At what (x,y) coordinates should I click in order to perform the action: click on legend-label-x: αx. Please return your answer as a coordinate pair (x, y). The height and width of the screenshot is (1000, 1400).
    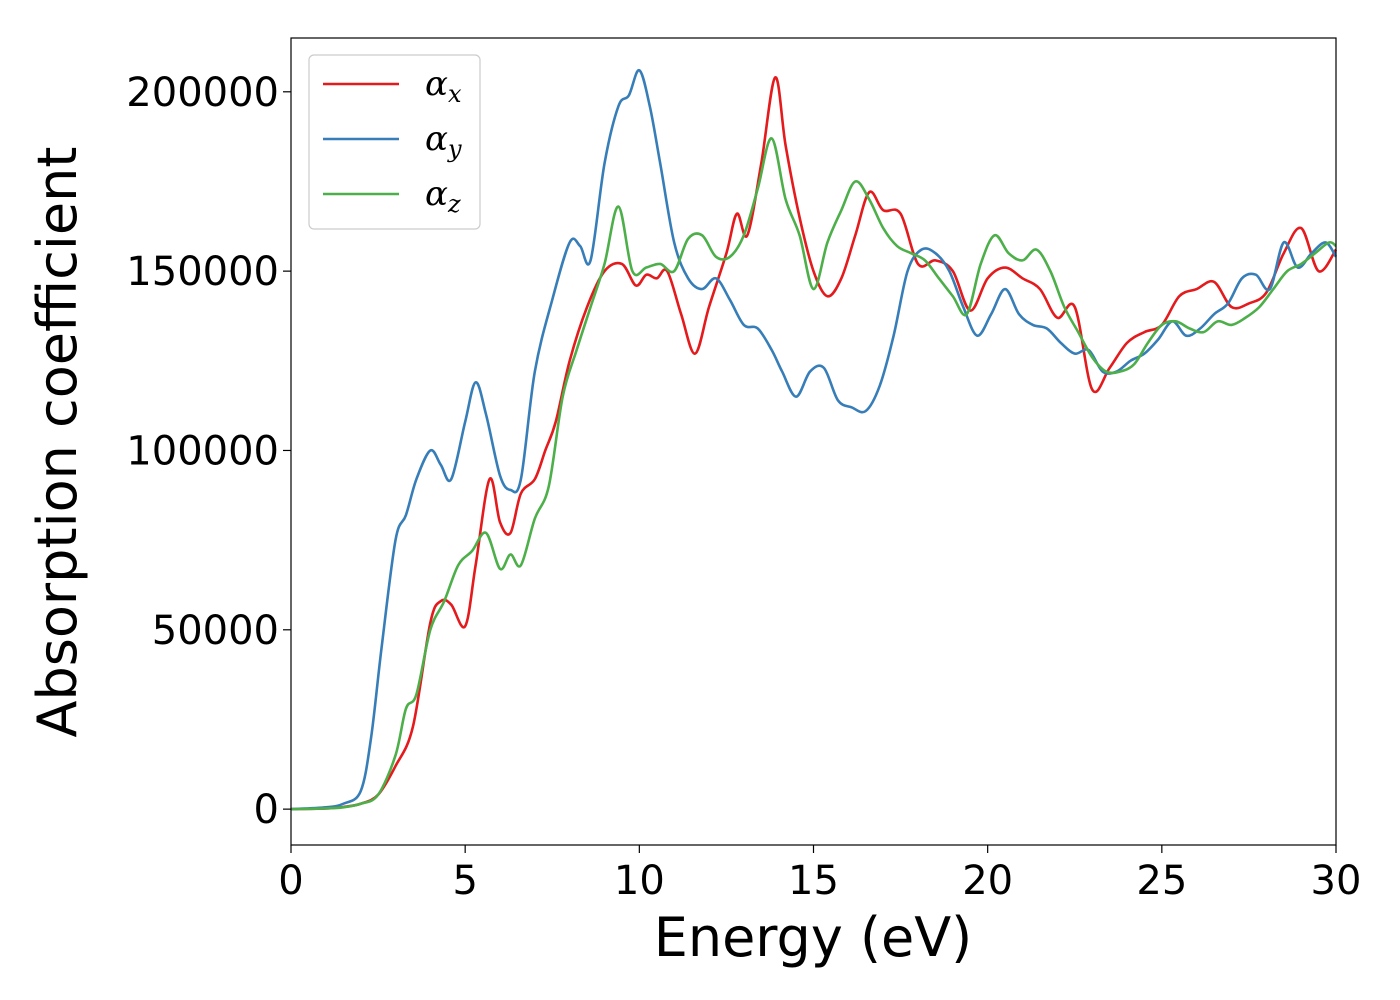
    Looking at the image, I should click on (443, 86).